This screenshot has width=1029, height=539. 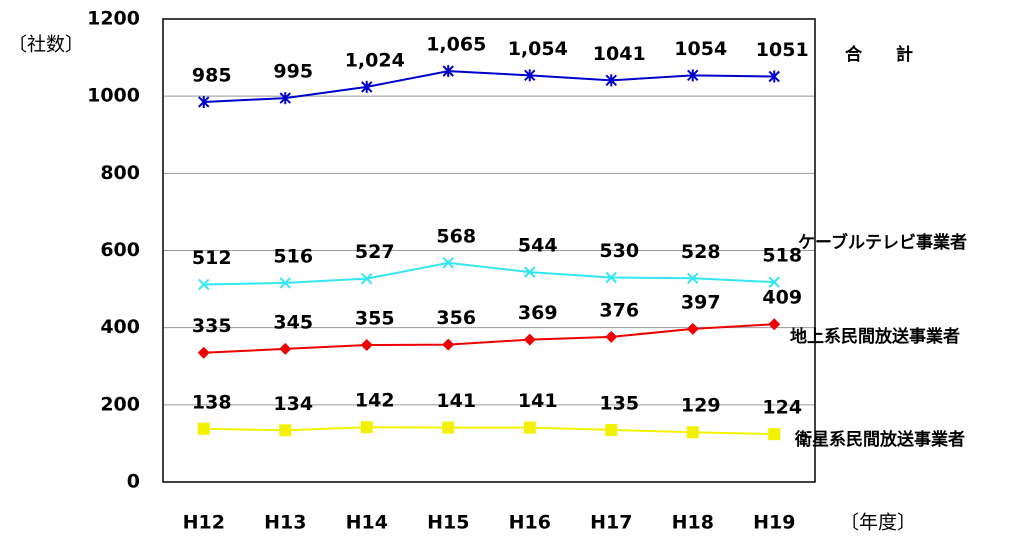 I want to click on value-label: 409, so click(x=782, y=298).